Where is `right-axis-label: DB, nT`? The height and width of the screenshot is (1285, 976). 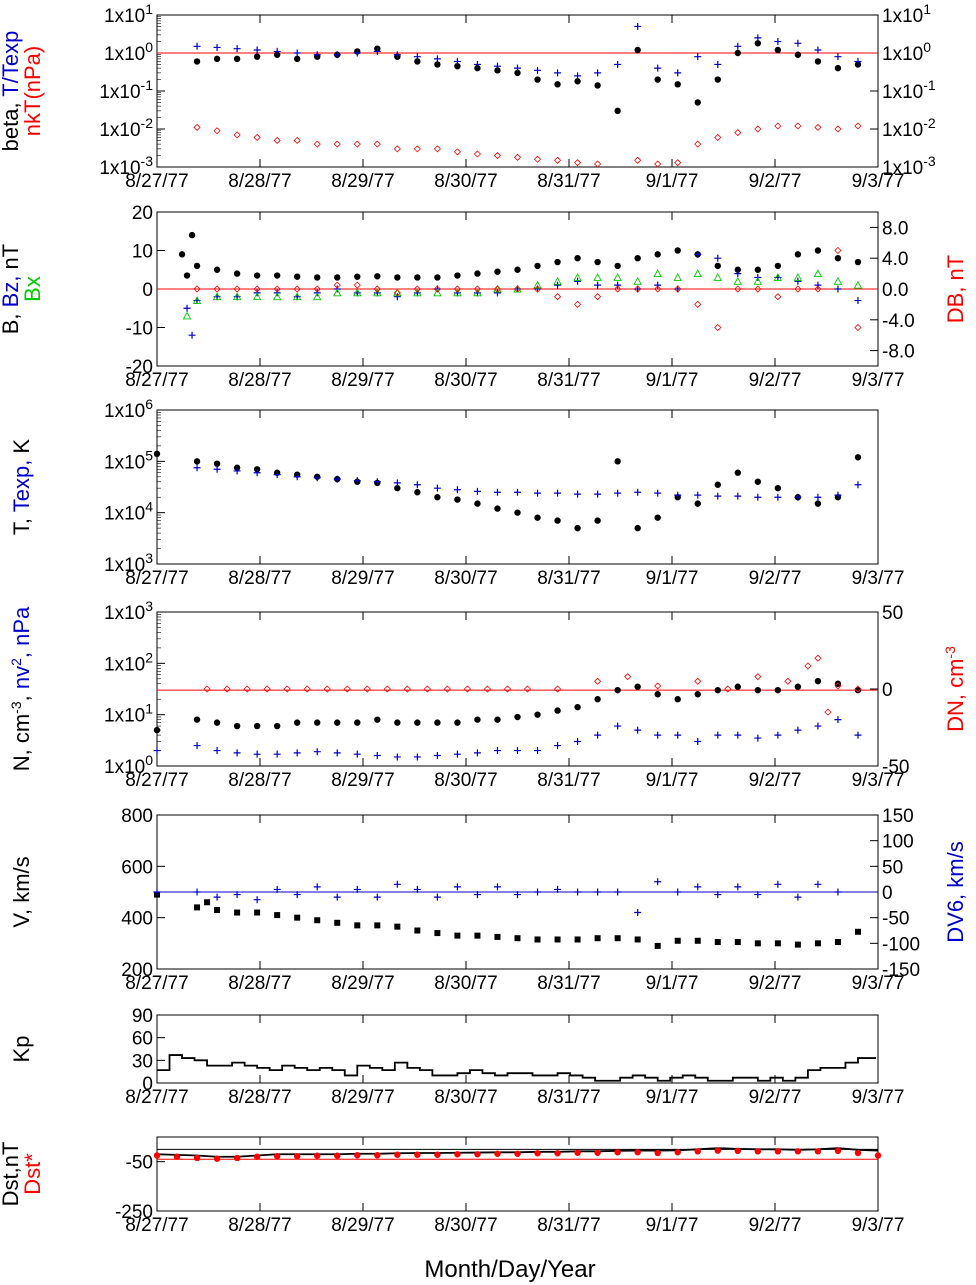
right-axis-label: DB, nT is located at coordinates (955, 289).